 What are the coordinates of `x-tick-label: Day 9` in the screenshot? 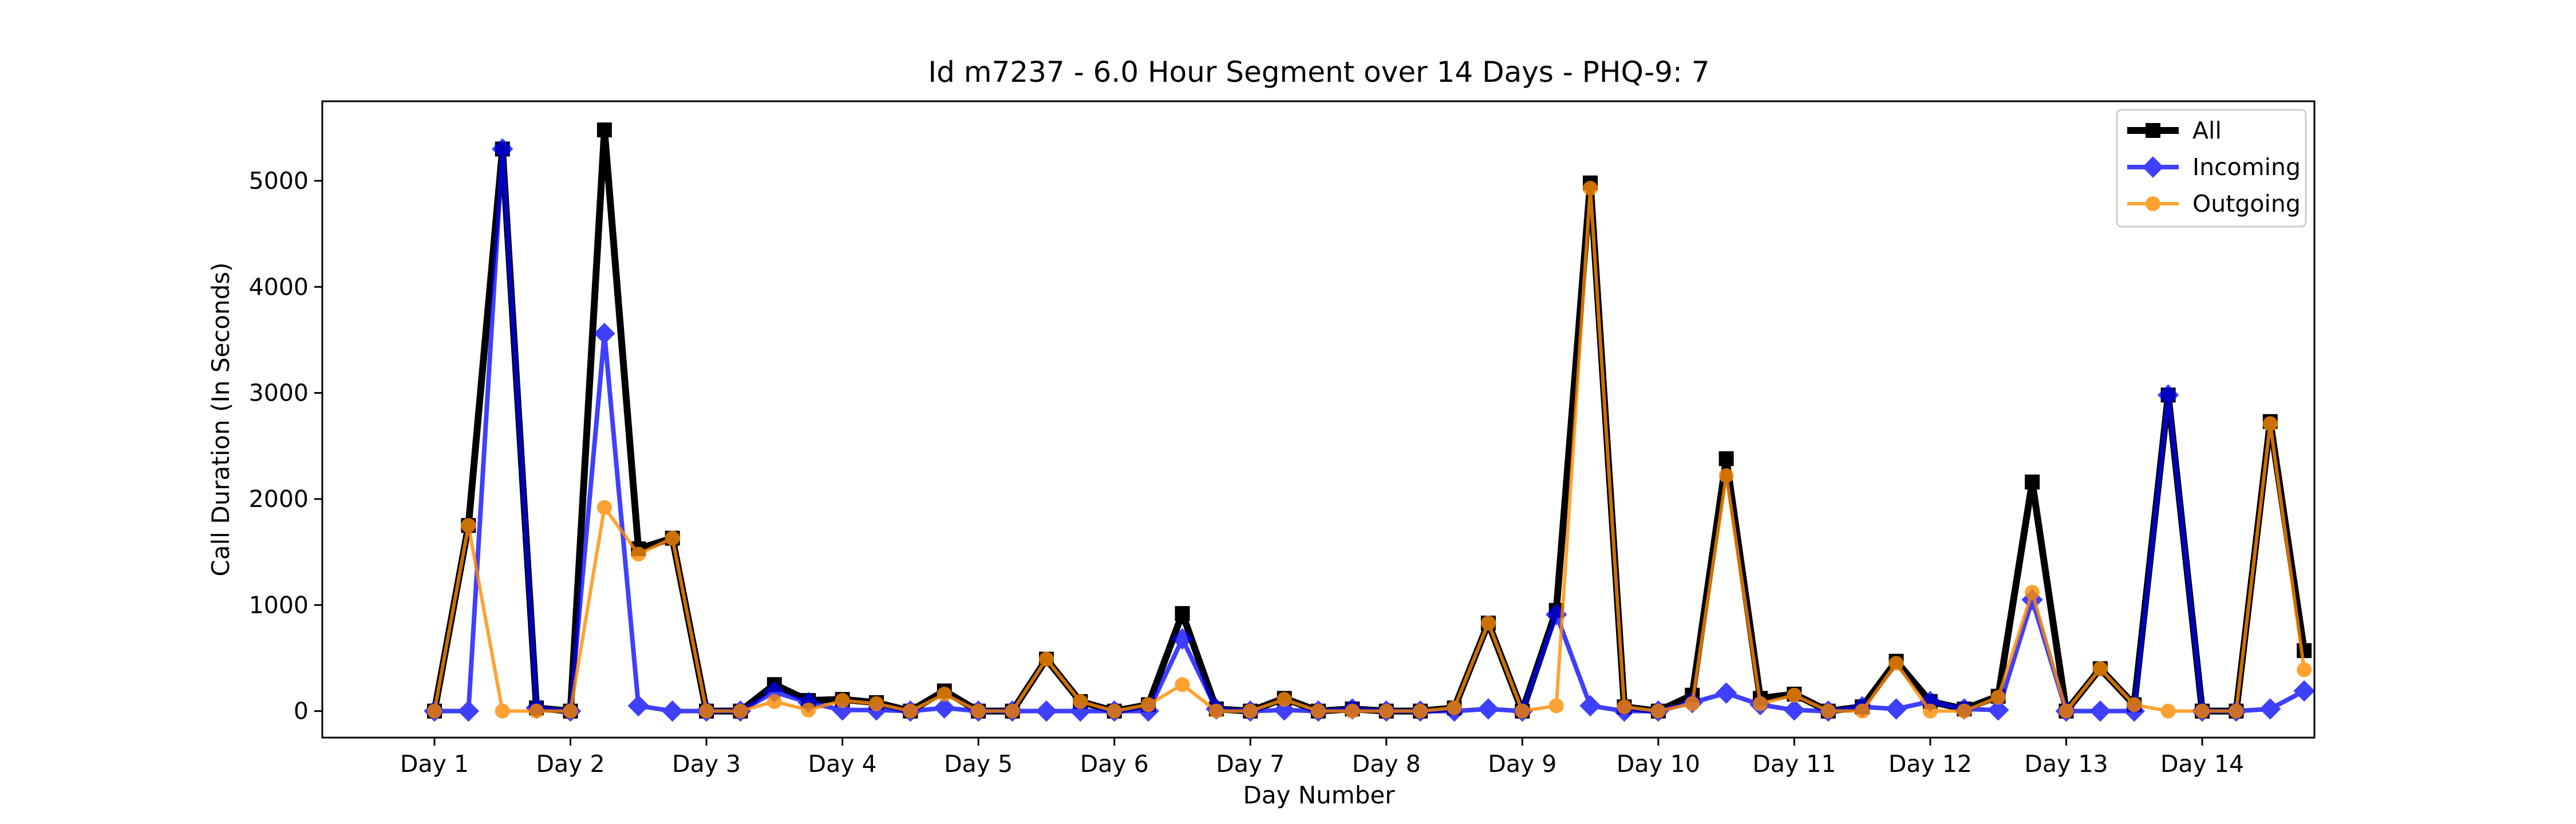 It's located at (1522, 764).